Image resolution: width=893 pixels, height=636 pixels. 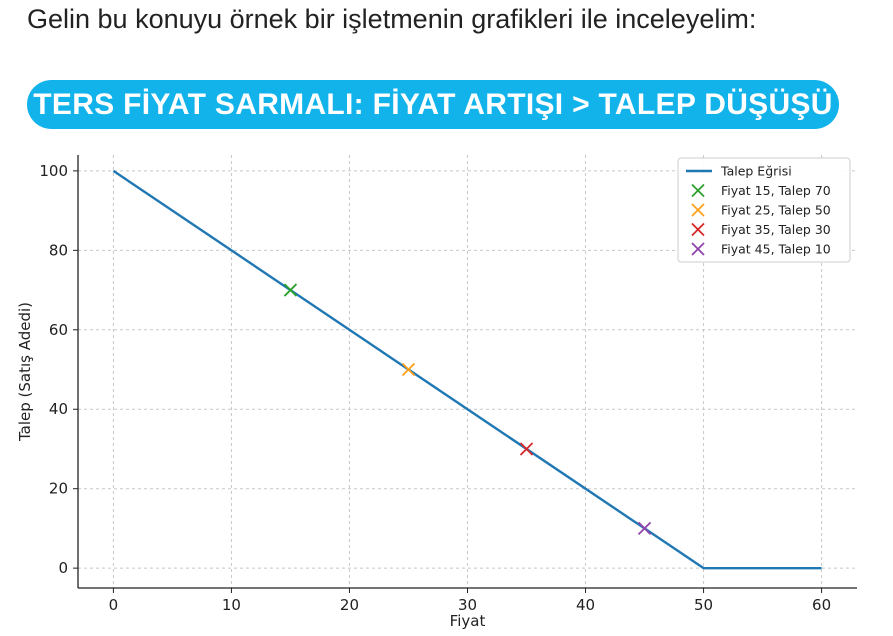 I want to click on legend-label-0: Talep Eğrisi, so click(x=756, y=171).